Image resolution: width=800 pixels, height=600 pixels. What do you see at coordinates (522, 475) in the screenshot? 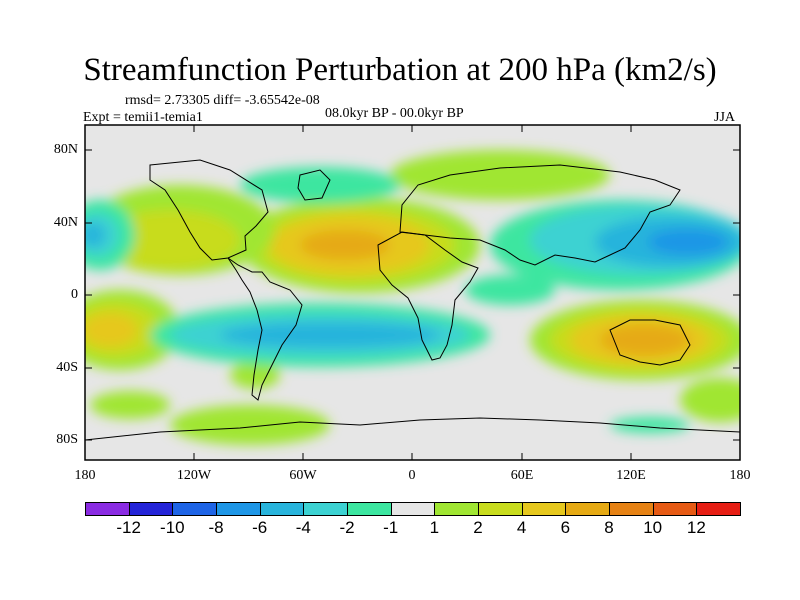
I see `x-tick-60e: 60E` at bounding box center [522, 475].